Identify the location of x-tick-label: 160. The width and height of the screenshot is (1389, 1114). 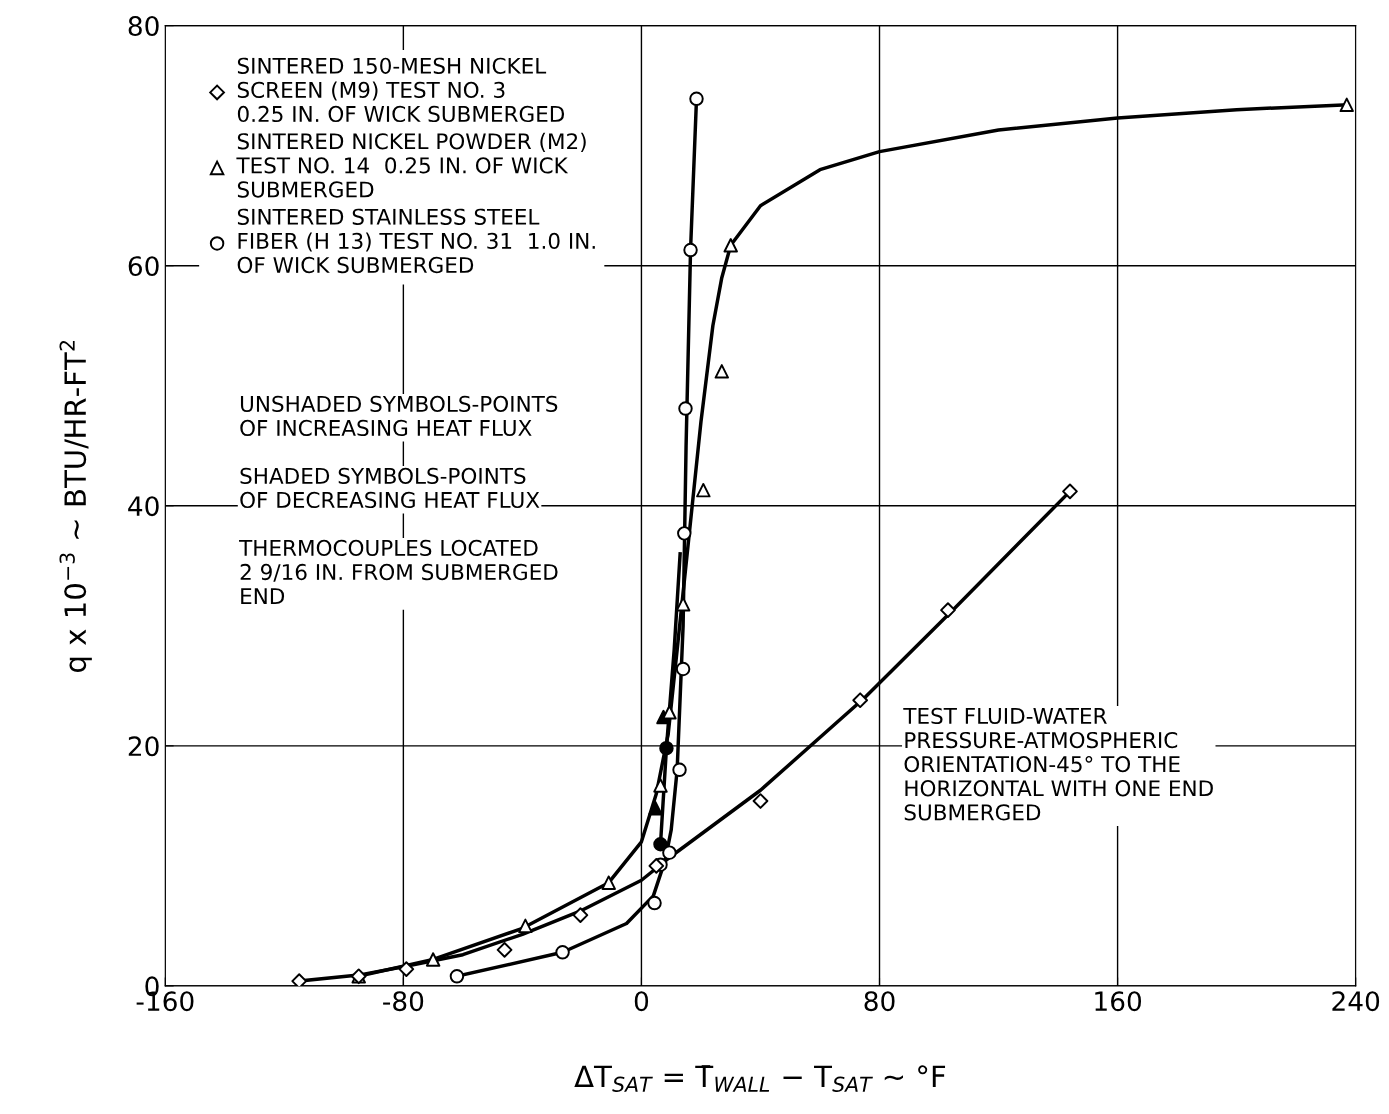
(1118, 1001).